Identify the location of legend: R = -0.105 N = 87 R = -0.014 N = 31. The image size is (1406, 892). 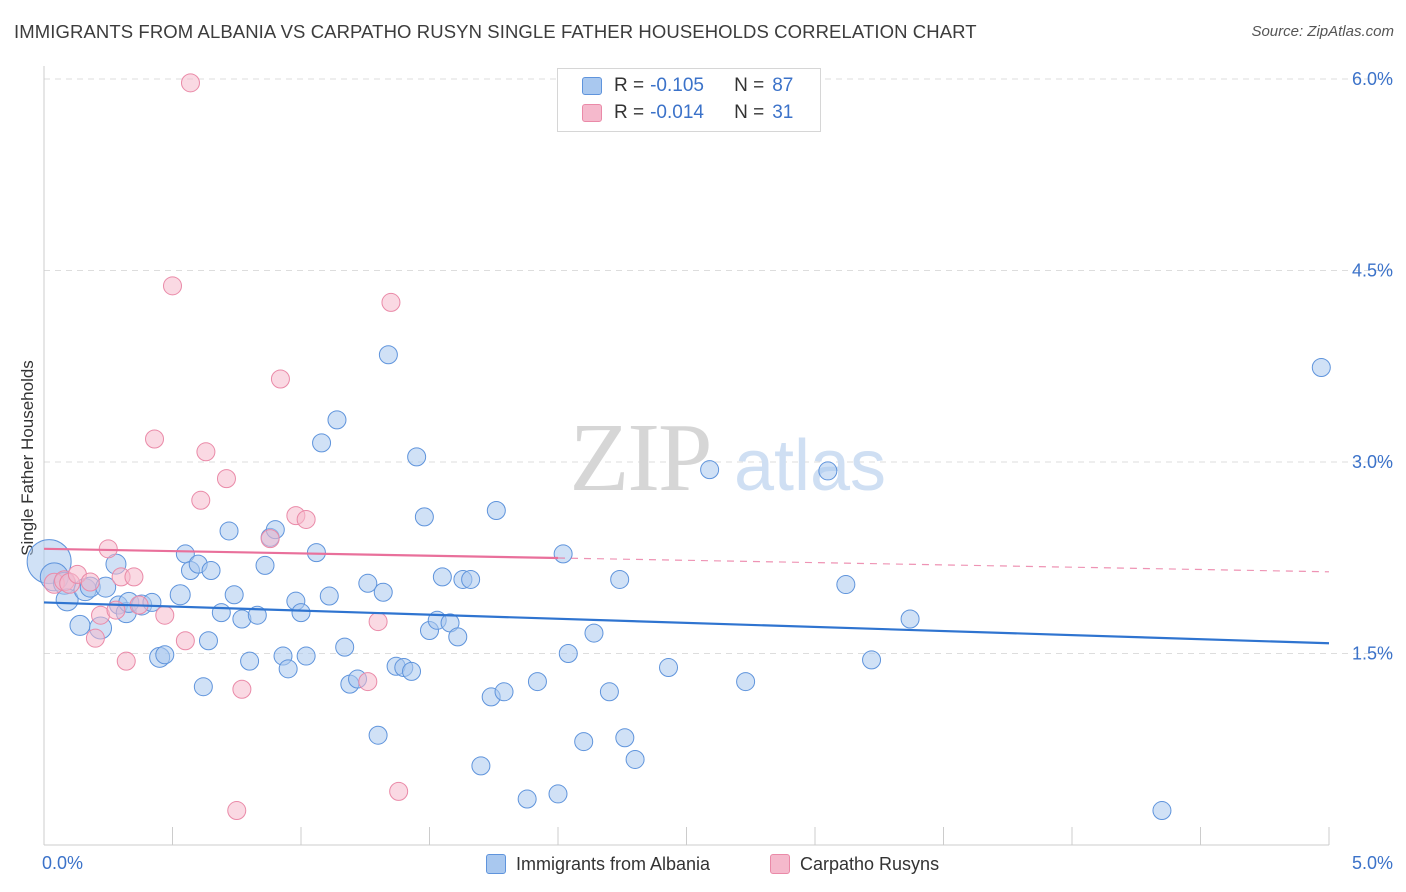
(689, 100).